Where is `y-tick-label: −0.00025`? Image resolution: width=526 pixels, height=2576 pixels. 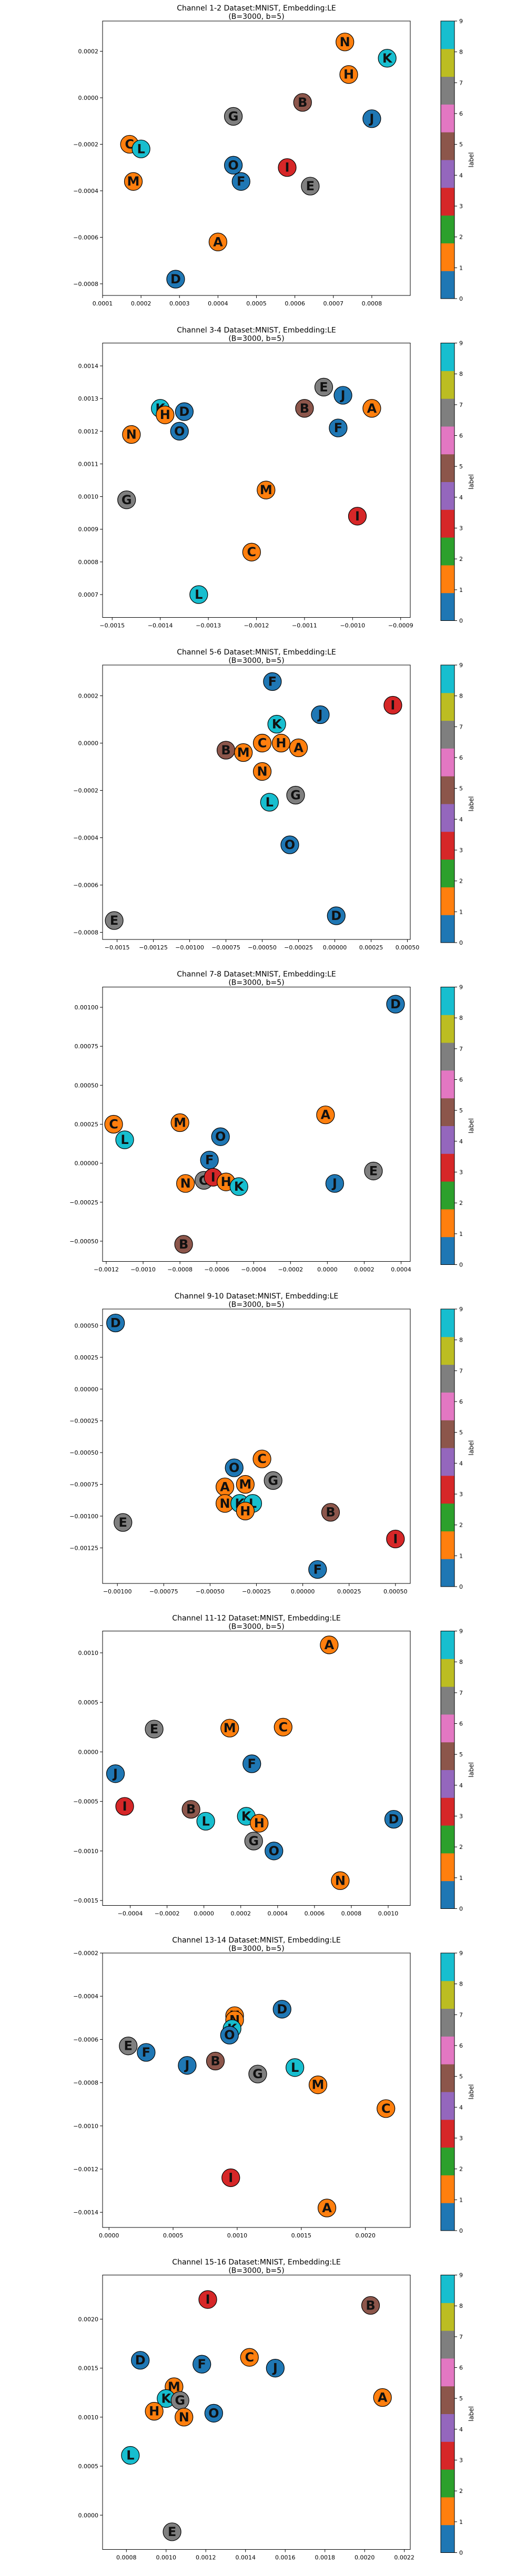 y-tick-label: −0.00025 is located at coordinates (83, 1421).